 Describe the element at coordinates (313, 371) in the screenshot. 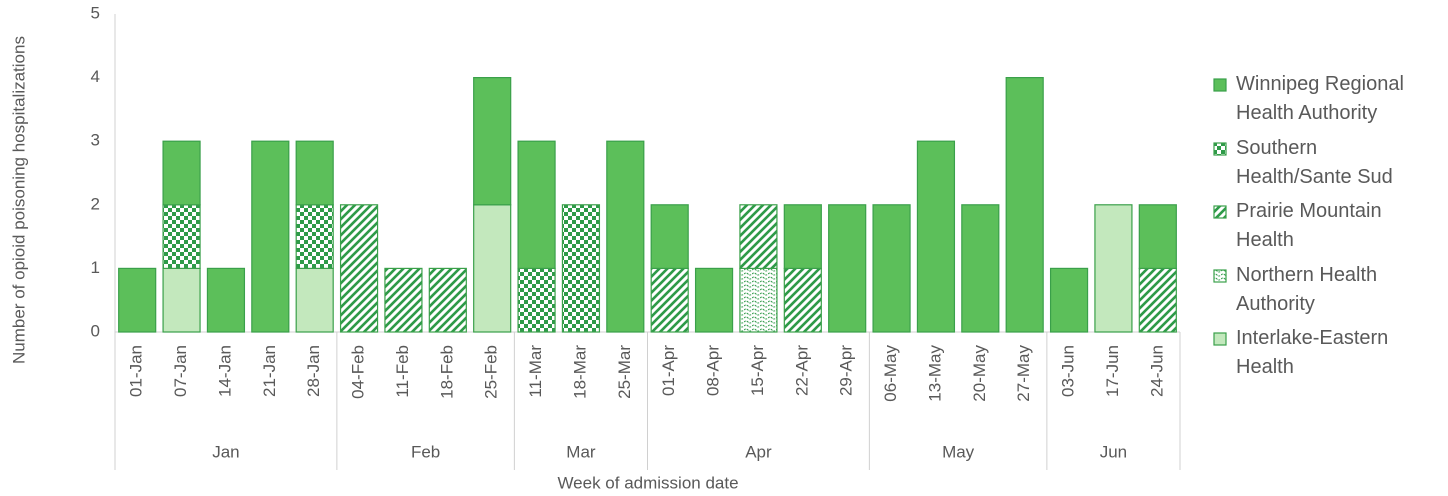

I see `x-tick-label: 28-Jan` at that location.